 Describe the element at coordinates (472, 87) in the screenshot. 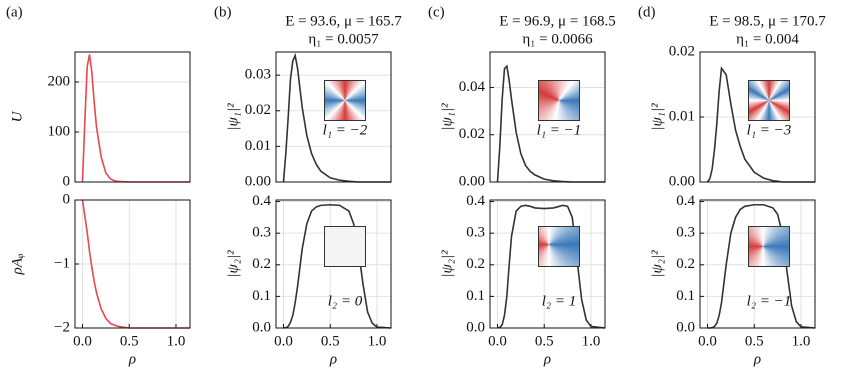

I see `y-tick-label: 0.04` at that location.